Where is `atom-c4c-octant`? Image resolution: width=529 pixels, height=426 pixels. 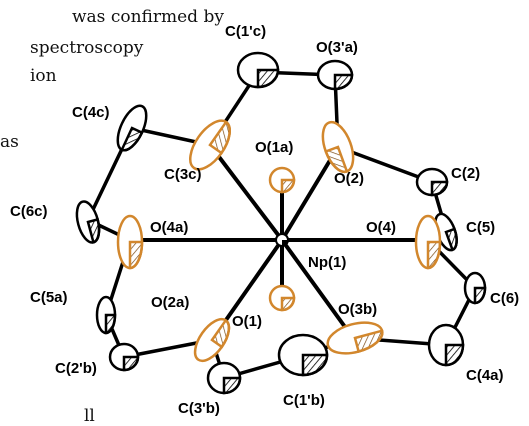 atom-c4c-octant is located at coordinates (132, 139).